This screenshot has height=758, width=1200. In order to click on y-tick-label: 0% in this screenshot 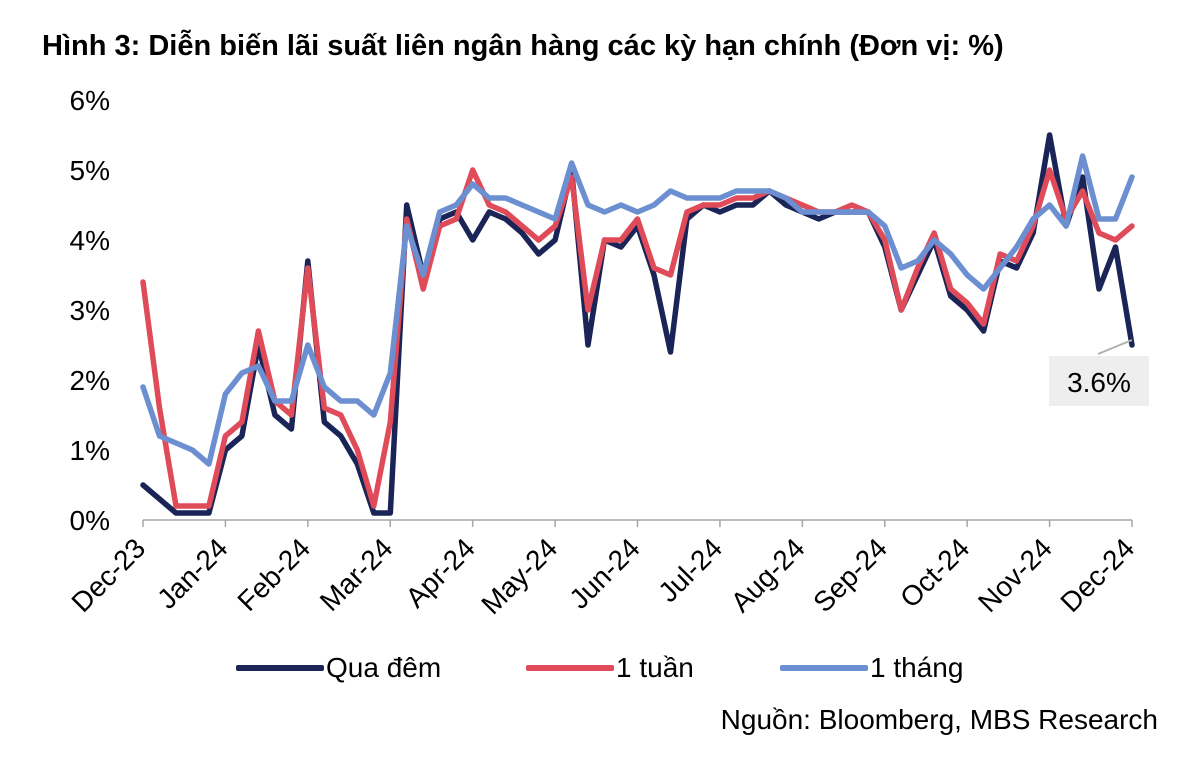, I will do `click(90, 520)`.